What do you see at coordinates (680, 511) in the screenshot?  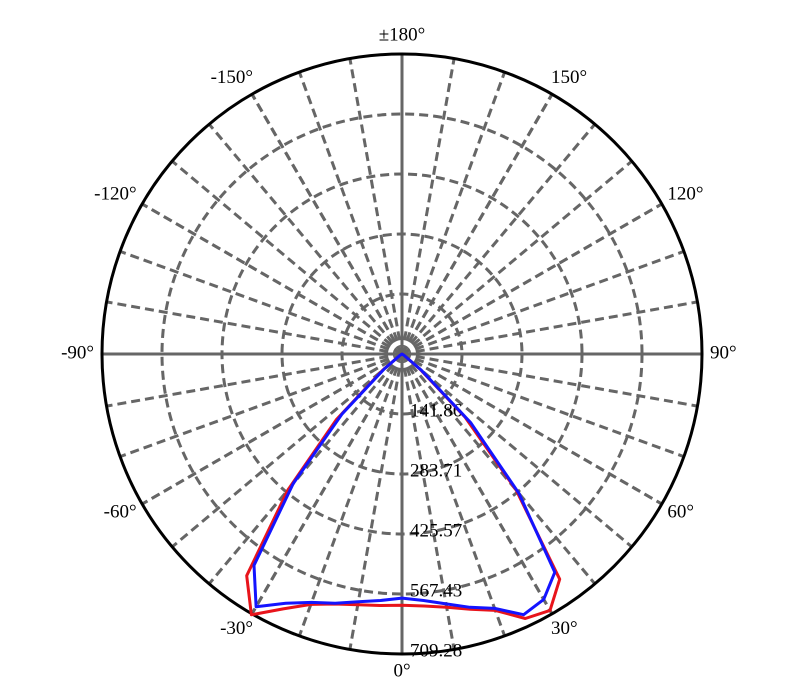 I see `theta-tick-label: 60°` at bounding box center [680, 511].